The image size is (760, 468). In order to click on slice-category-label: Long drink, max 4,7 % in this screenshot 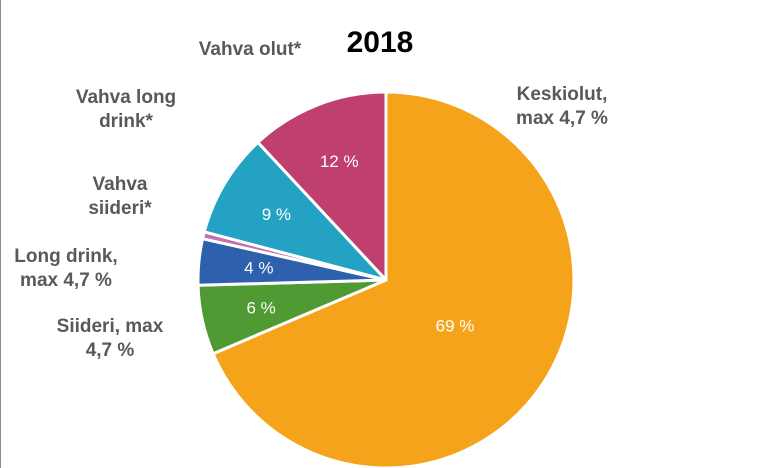, I will do `click(65, 268)`.